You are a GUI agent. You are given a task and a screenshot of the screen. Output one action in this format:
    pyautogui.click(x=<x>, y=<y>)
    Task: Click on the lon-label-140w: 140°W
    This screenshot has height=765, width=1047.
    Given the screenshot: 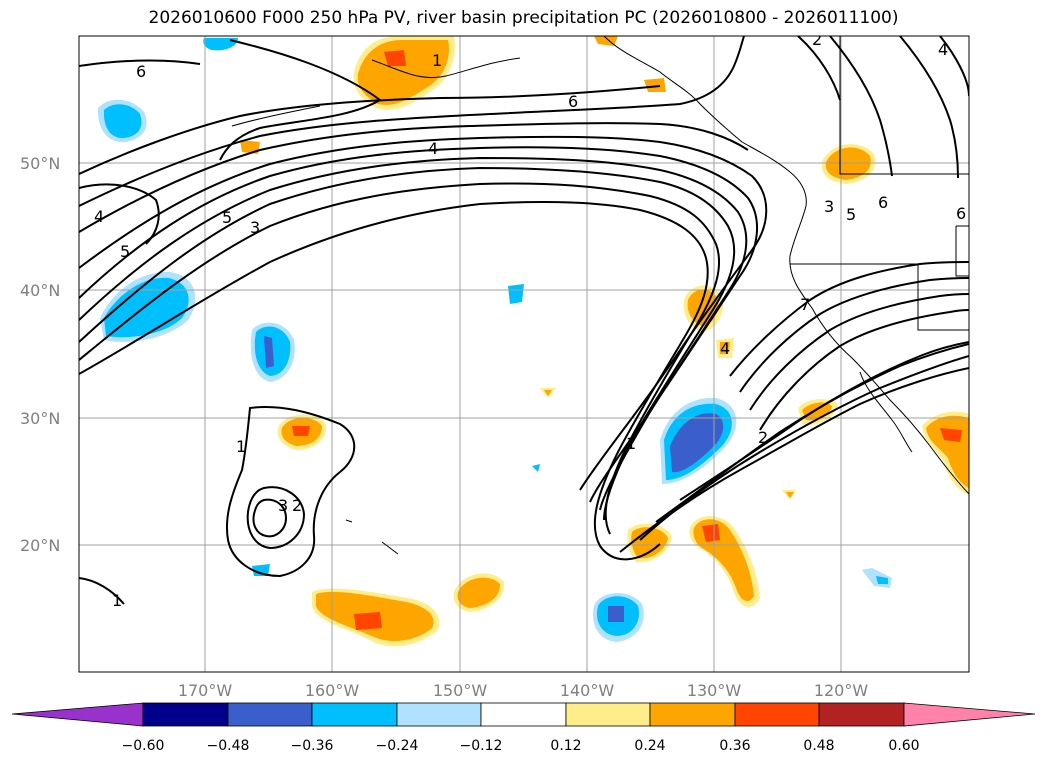 What is the action you would take?
    pyautogui.click(x=587, y=690)
    